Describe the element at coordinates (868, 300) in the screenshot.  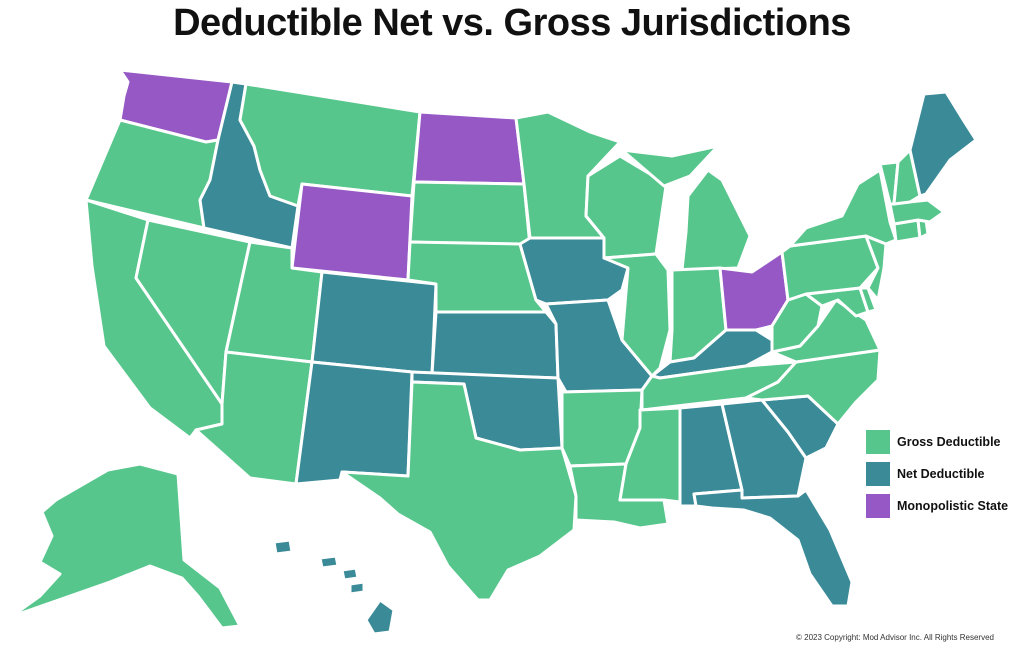
I see `state-DE` at that location.